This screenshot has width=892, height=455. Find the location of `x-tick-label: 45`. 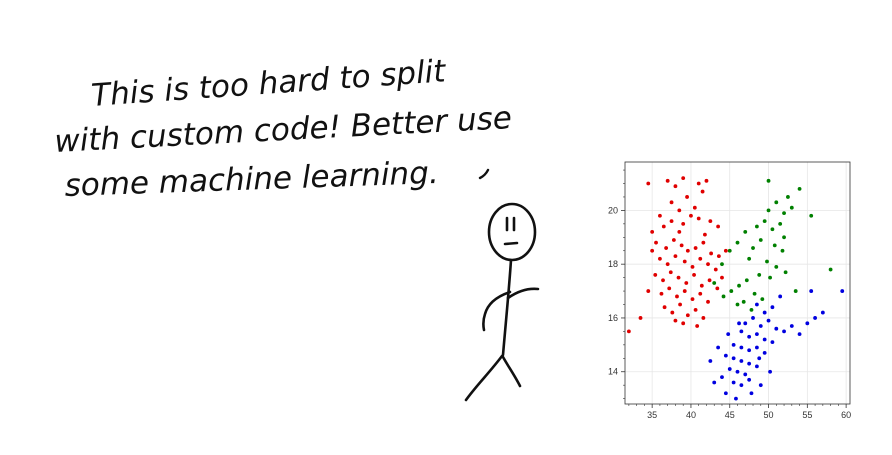

x-tick-label: 45 is located at coordinates (730, 415).